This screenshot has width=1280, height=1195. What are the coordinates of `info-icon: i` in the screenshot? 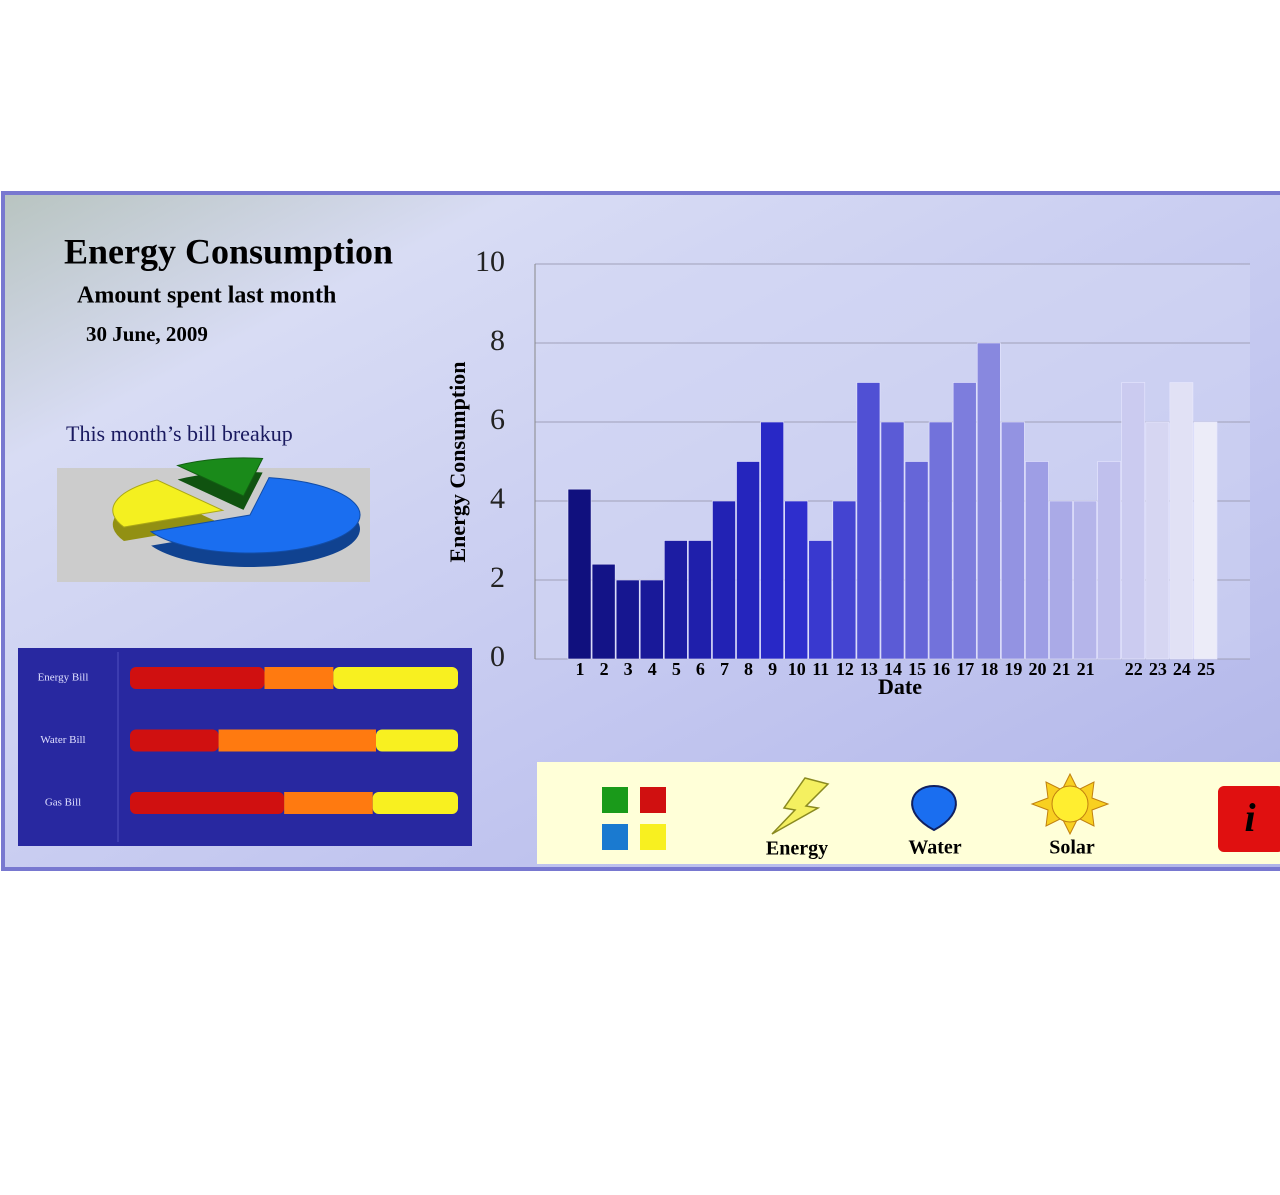 It's located at (1249, 819).